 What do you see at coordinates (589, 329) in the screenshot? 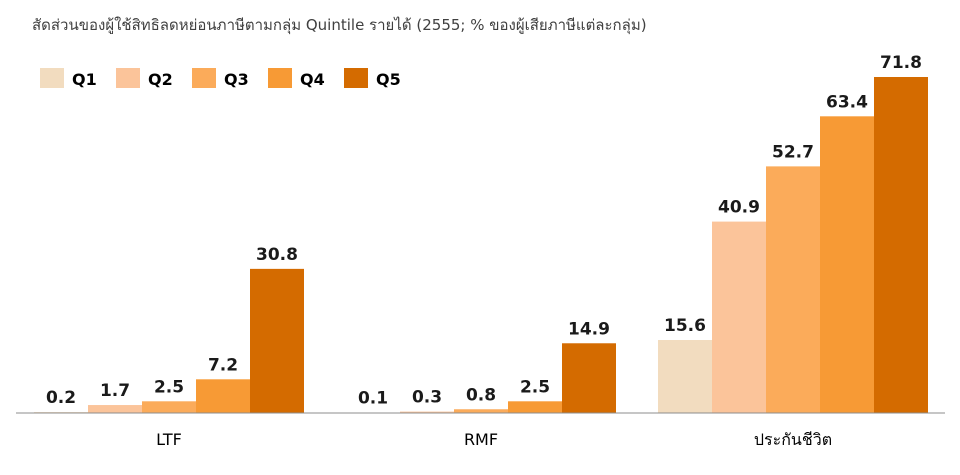
I see `data-label-q5-1: 14.9` at bounding box center [589, 329].